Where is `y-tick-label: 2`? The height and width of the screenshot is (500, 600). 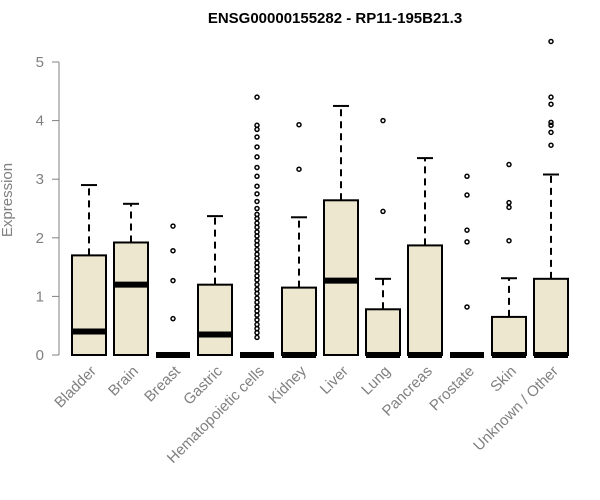
y-tick-label: 2 is located at coordinates (40, 238).